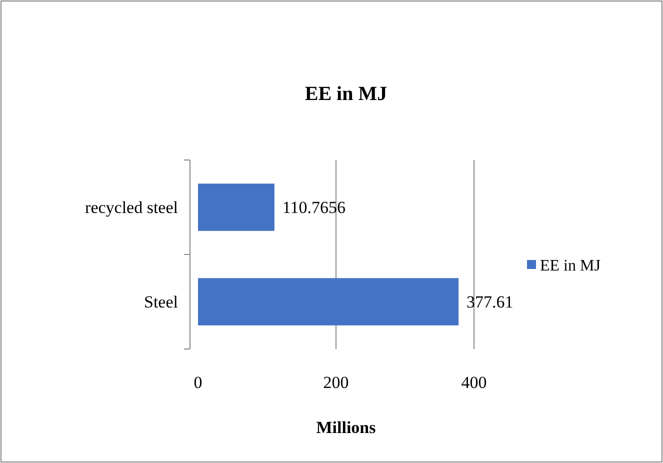  What do you see at coordinates (490, 302) in the screenshot?
I see `data-label: 377.61` at bounding box center [490, 302].